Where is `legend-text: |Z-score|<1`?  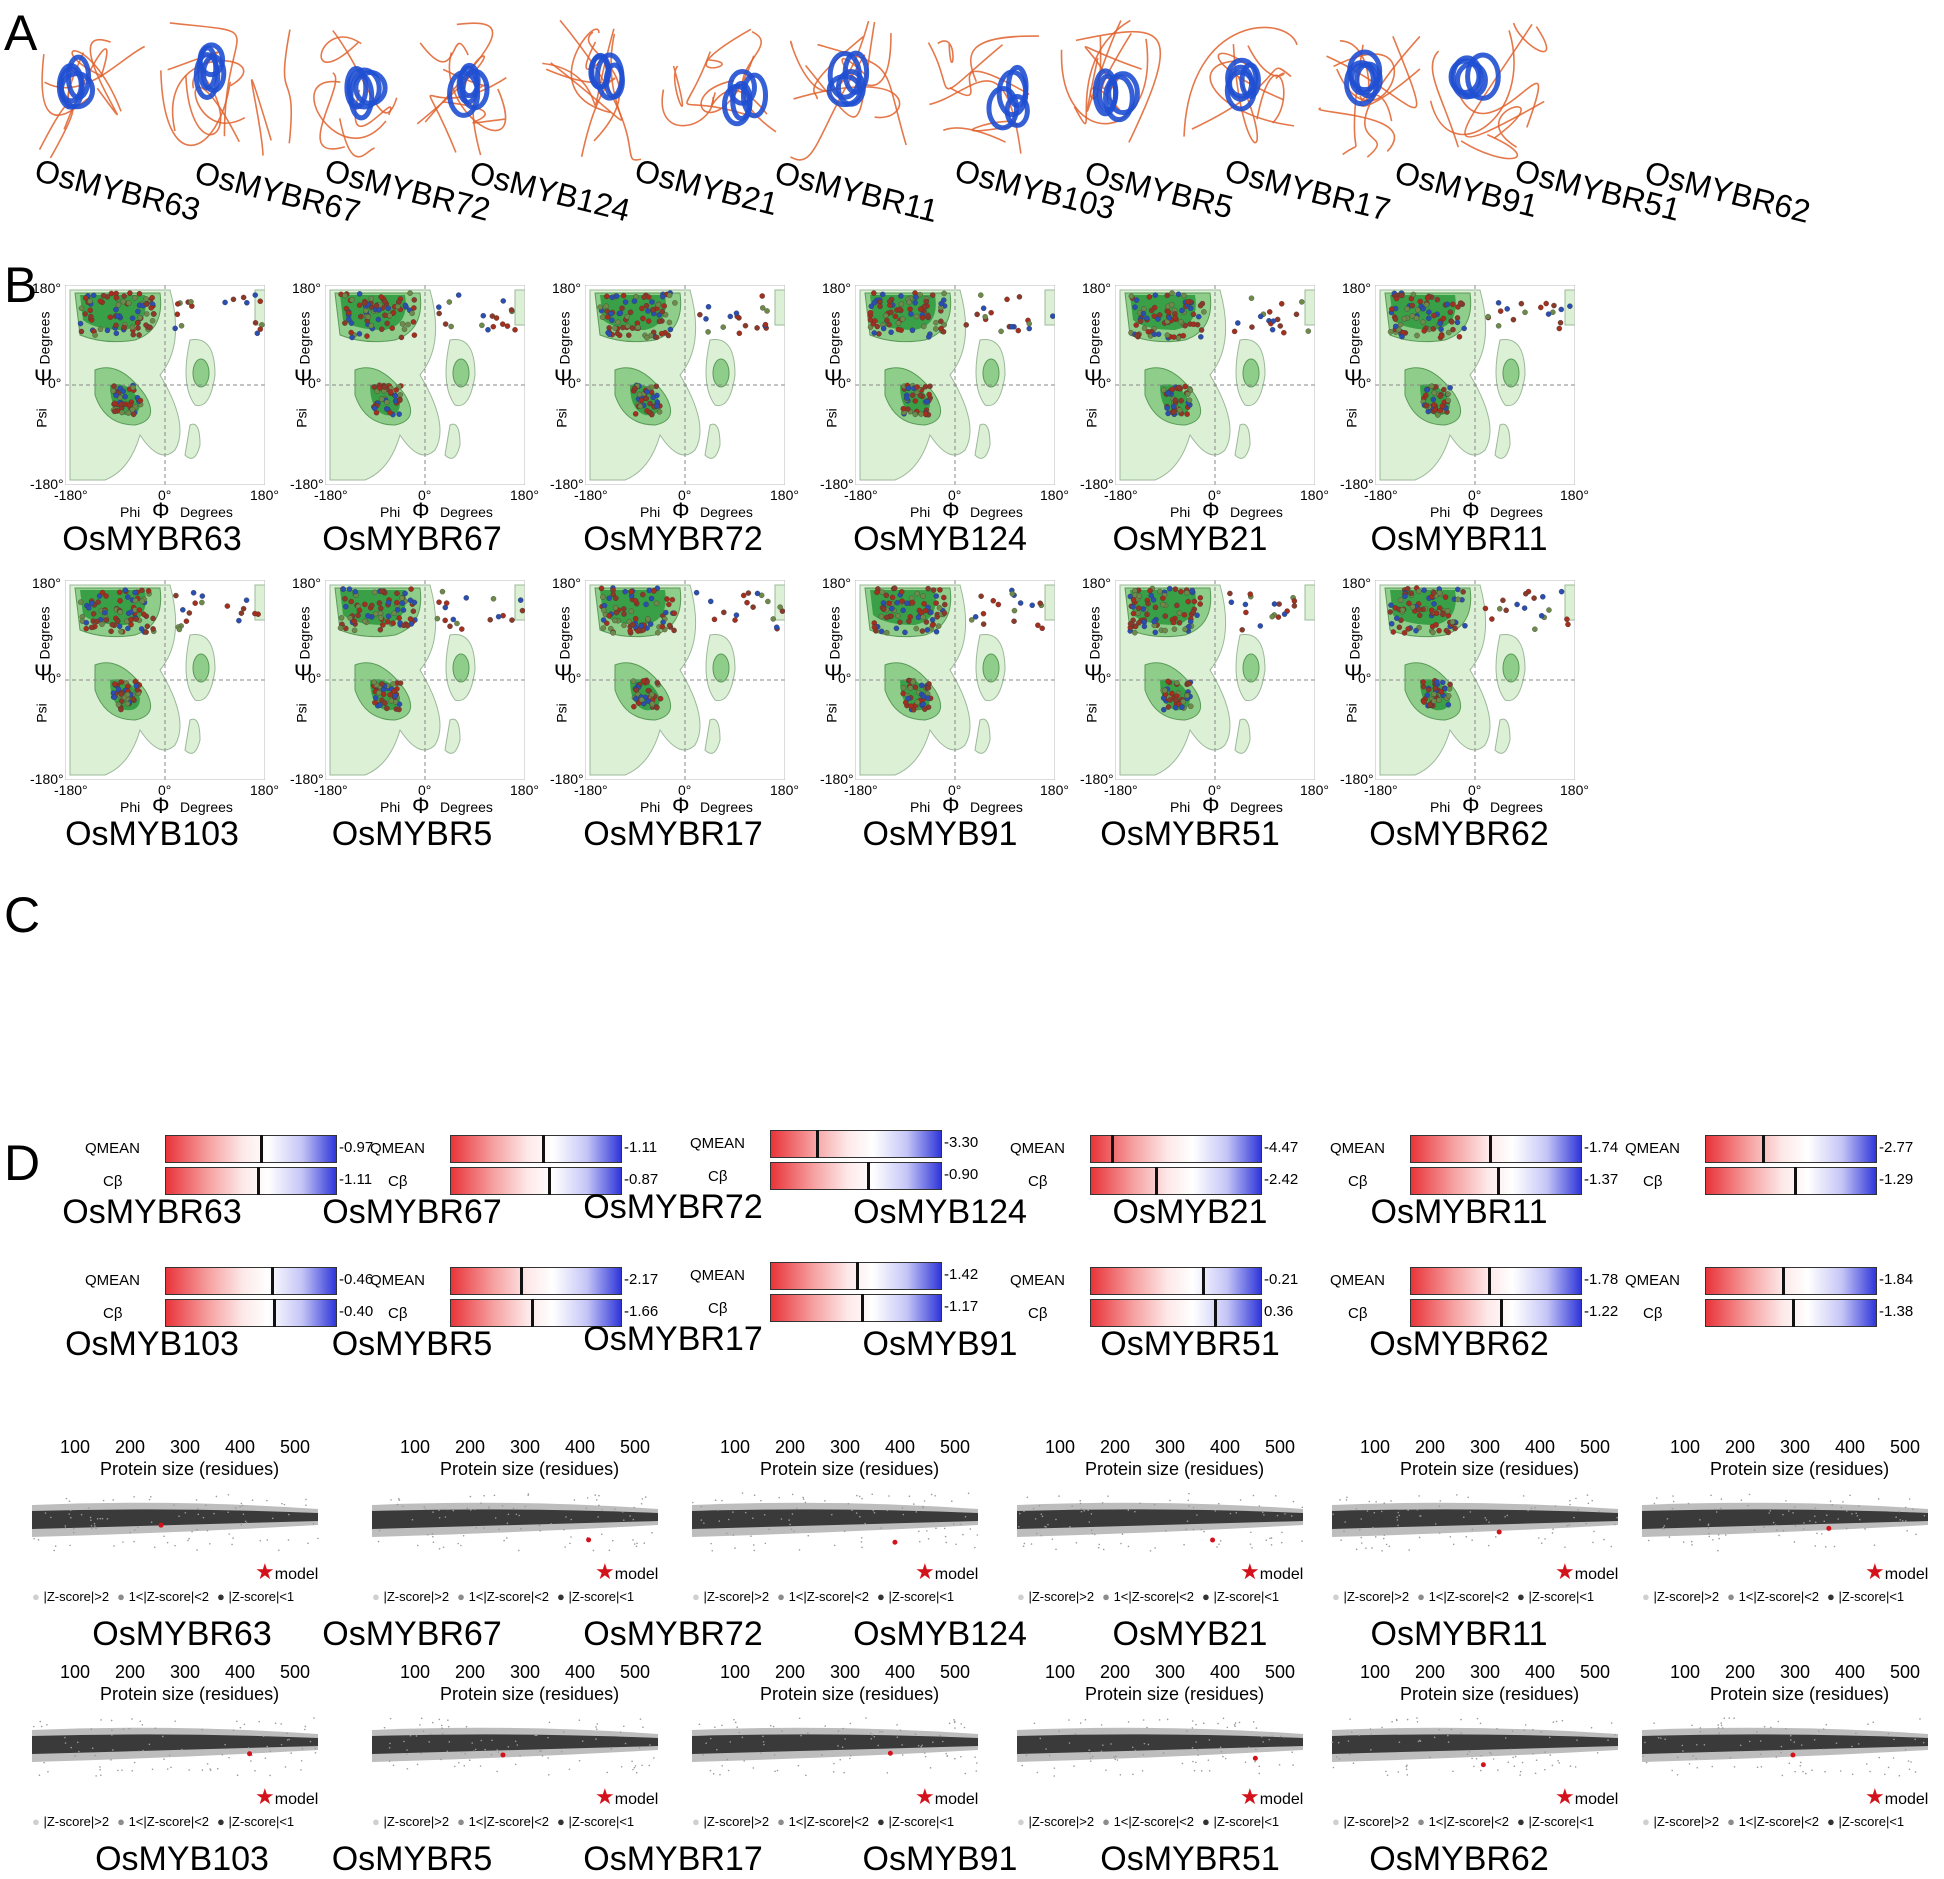 legend-text: |Z-score|<1 is located at coordinates (1561, 1596).